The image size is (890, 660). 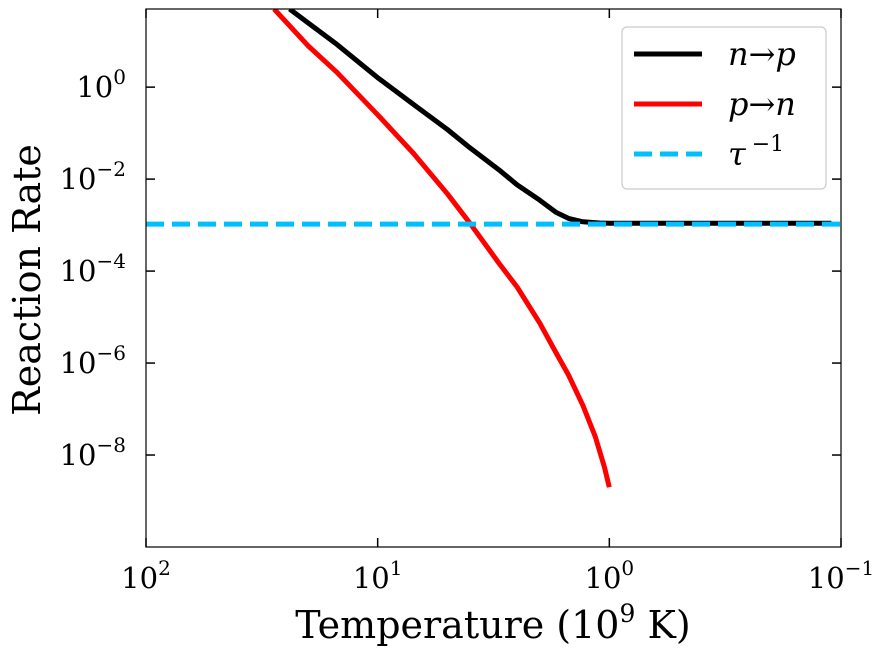 I want to click on legend-box, so click(x=724, y=108).